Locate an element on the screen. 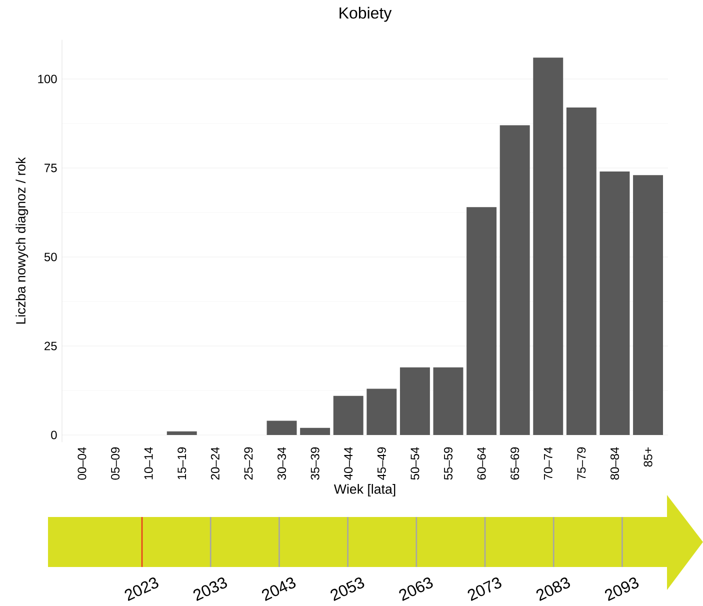  x-tick-label: 05–09 is located at coordinates (115, 463).